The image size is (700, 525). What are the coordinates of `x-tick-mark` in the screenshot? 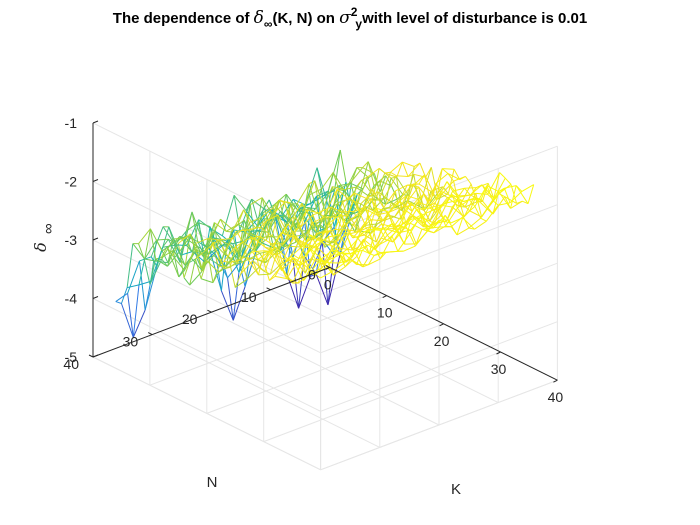 It's located at (498, 353).